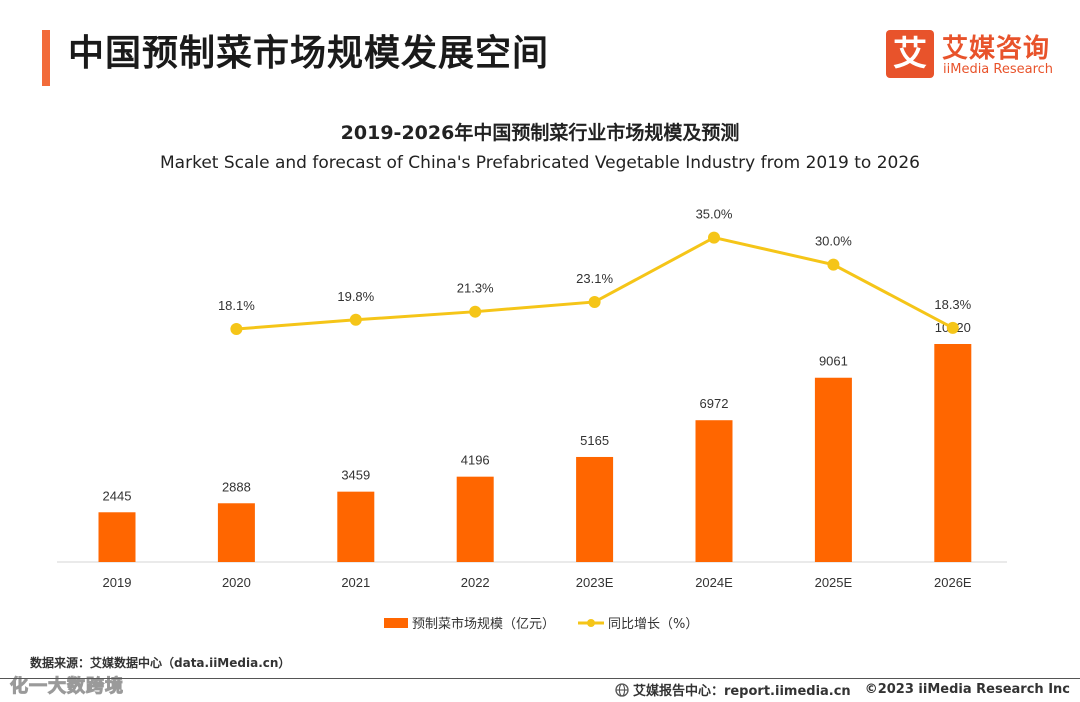  What do you see at coordinates (594, 278) in the screenshot?
I see `growth-label: 23.1%` at bounding box center [594, 278].